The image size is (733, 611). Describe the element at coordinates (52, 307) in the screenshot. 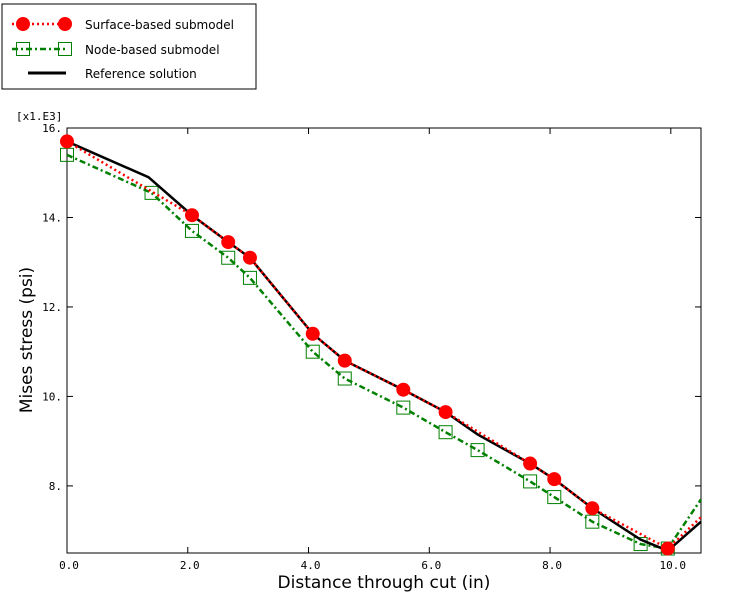

I see `y-tick-label: 12.` at that location.